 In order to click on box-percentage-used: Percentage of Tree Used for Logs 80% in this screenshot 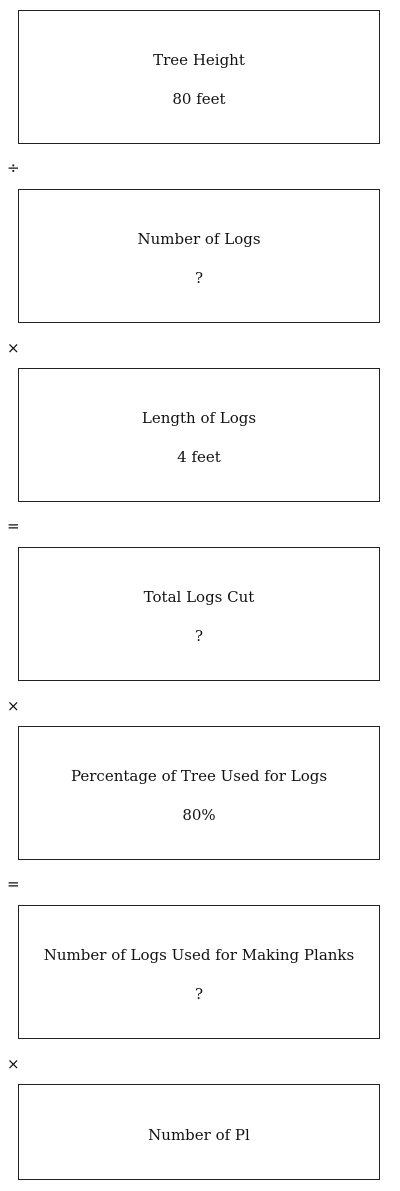, I will do `click(199, 793)`.